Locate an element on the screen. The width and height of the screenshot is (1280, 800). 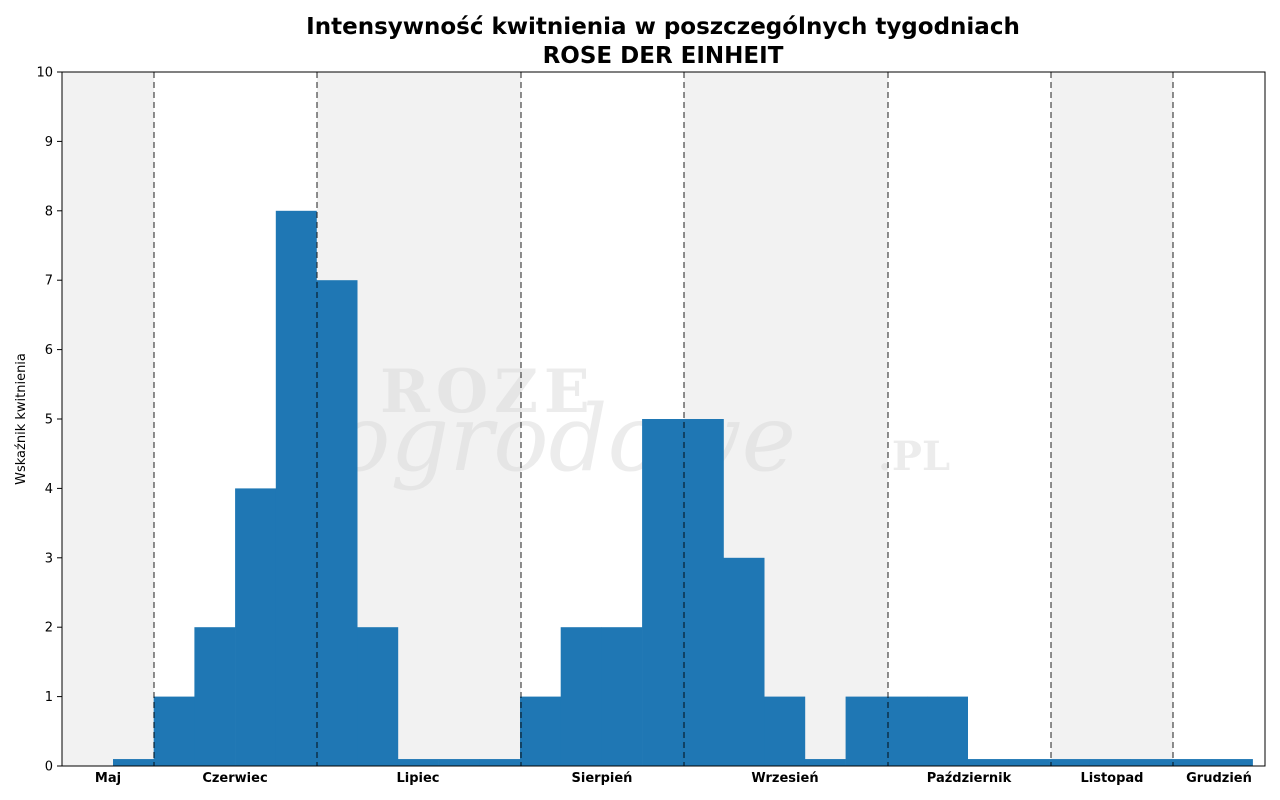
y-axis: 0 1 2 3 4 5 6 7 8 9 10 is located at coordinates (49, 420).